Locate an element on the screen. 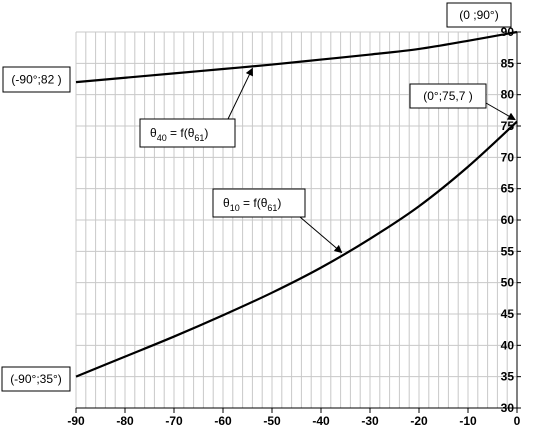  y-tick-label: 35 is located at coordinates (508, 377).